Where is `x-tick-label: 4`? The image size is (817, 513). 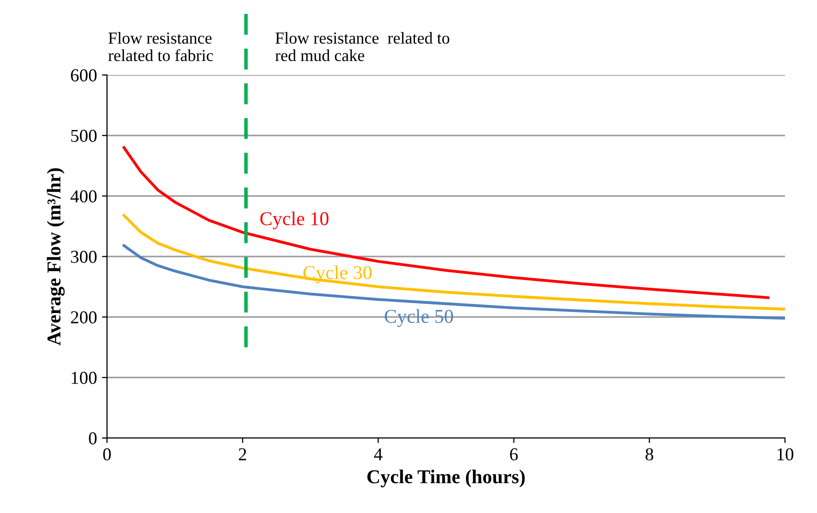
x-tick-label: 4 is located at coordinates (378, 454).